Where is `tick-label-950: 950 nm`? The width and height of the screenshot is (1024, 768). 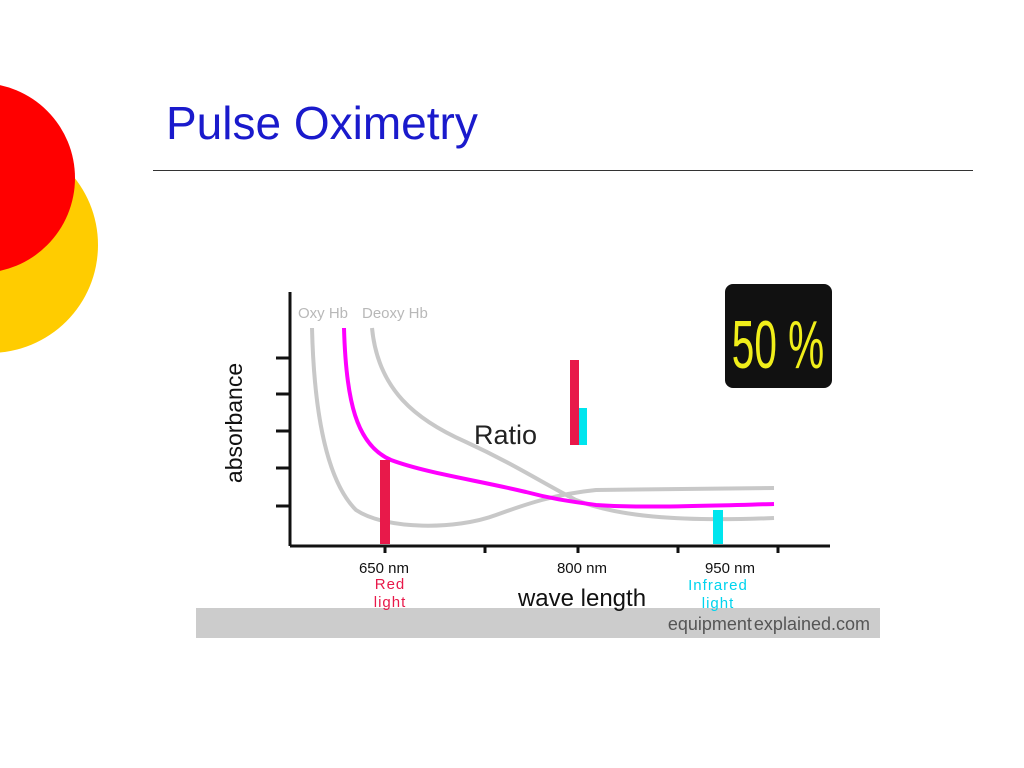 tick-label-950: 950 nm is located at coordinates (730, 568).